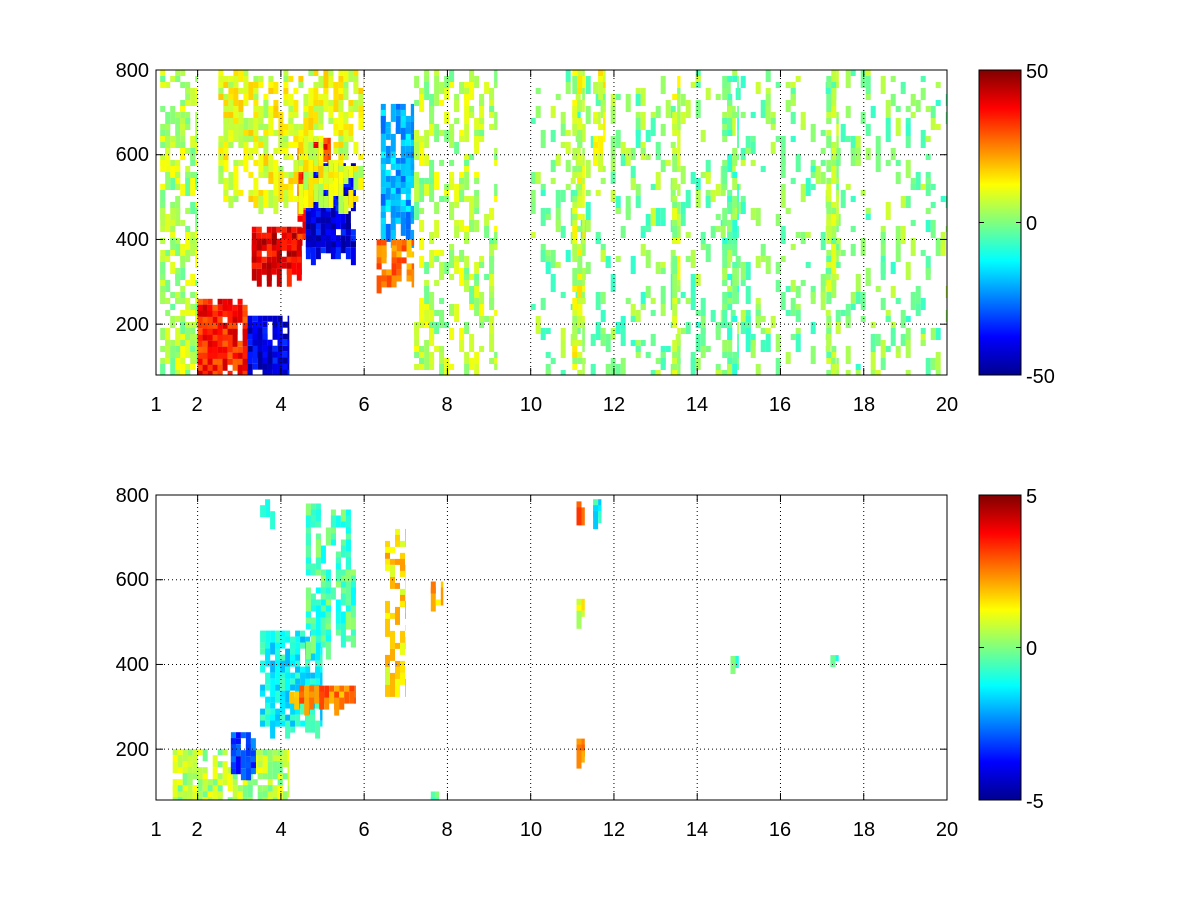  Describe the element at coordinates (132, 155) in the screenshot. I see `y-tick-label: 600` at that location.